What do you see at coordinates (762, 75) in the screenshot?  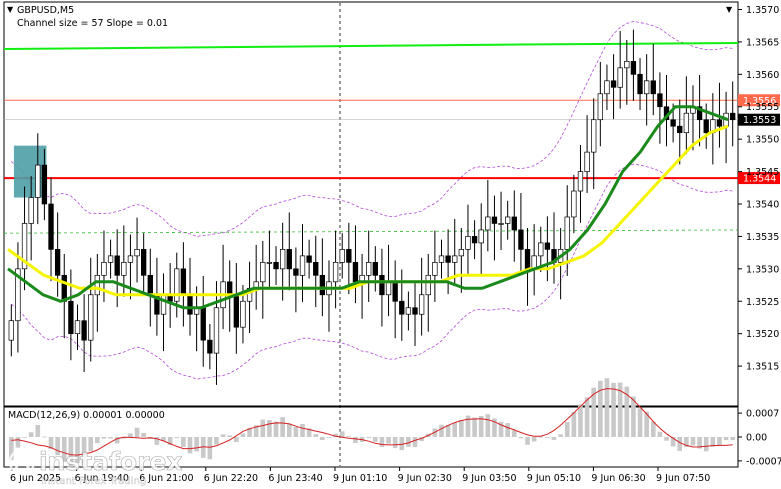 I see `y-tick-label: 1.3560` at bounding box center [762, 75].